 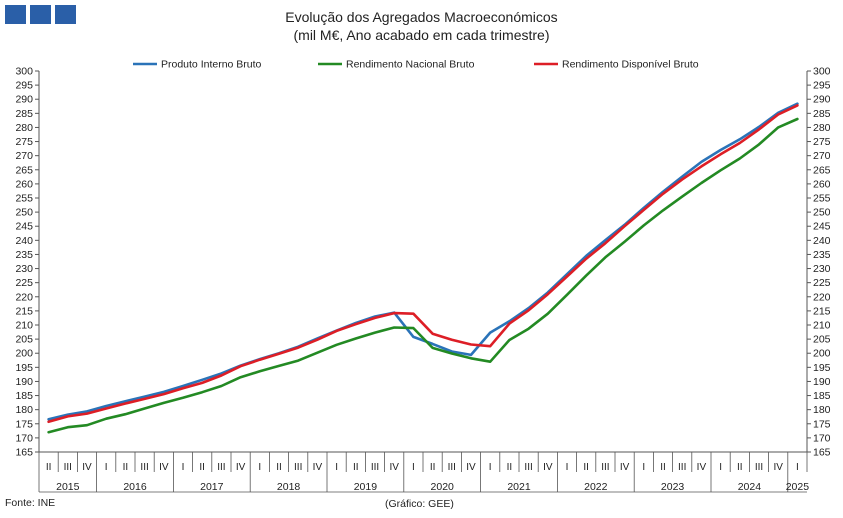 What do you see at coordinates (366, 487) in the screenshot?
I see `x-year-label: 2019` at bounding box center [366, 487].